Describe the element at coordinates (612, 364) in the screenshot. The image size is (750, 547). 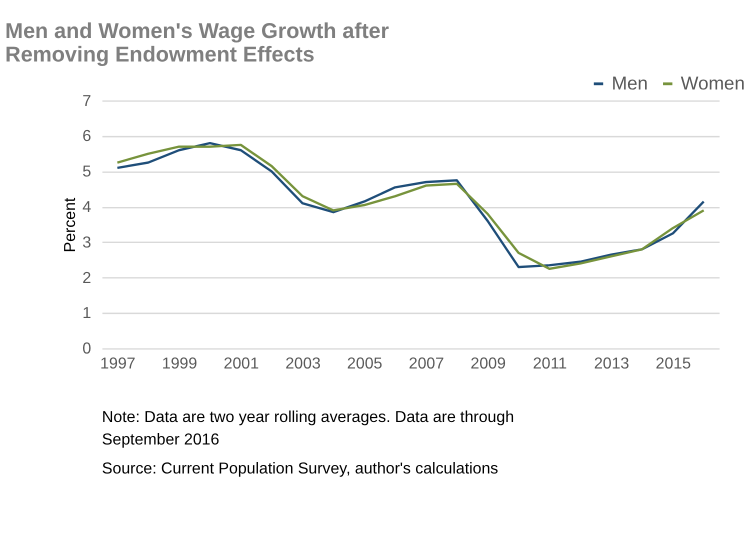
I see `x-tick-label: 2013` at that location.